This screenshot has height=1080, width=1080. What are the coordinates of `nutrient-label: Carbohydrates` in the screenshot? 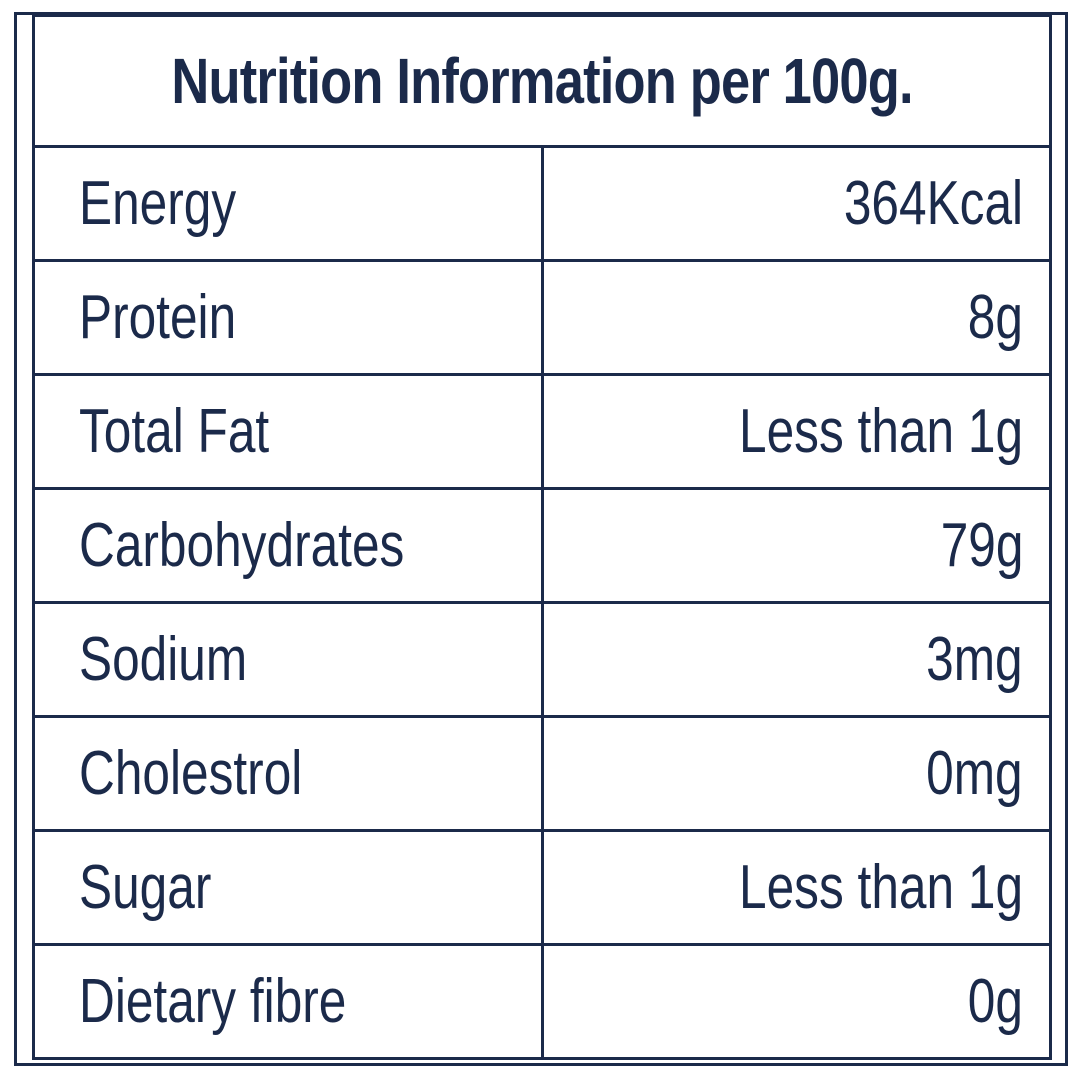 It's located at (242, 545).